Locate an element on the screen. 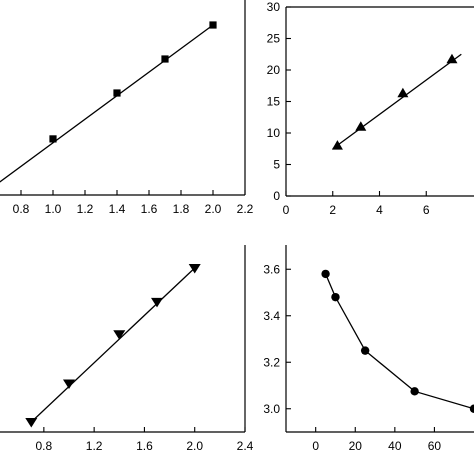  panel-c-x-tick-label: 2.0 is located at coordinates (194, 446).